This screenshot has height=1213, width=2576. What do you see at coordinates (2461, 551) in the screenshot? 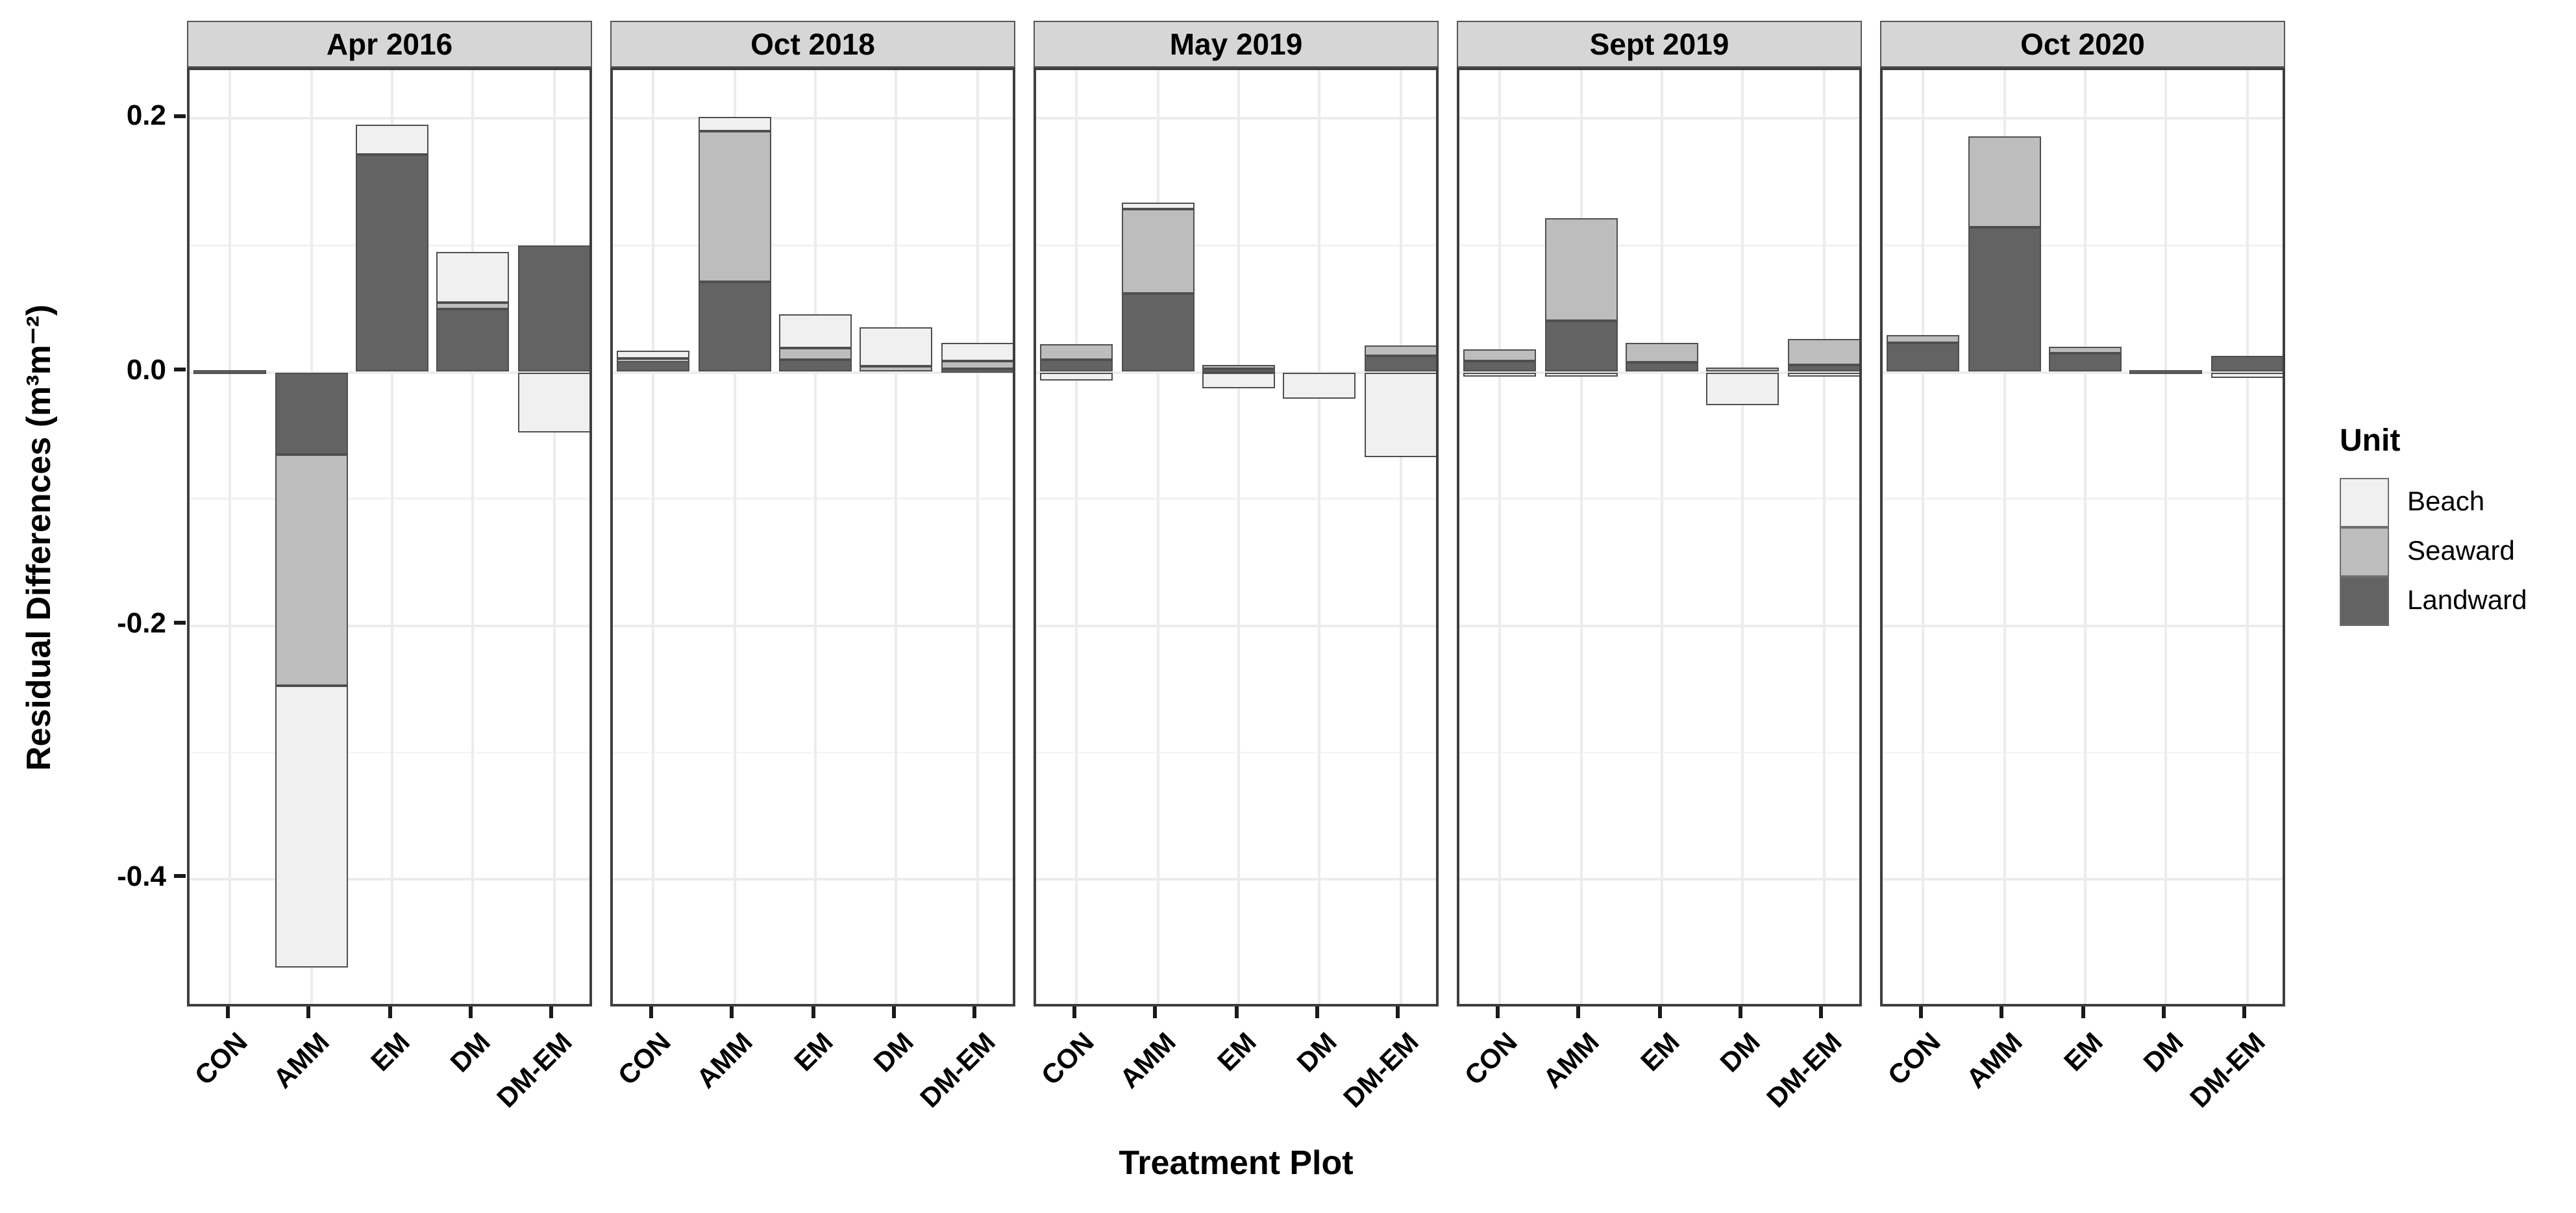
I see `legend-label: Seaward` at bounding box center [2461, 551].